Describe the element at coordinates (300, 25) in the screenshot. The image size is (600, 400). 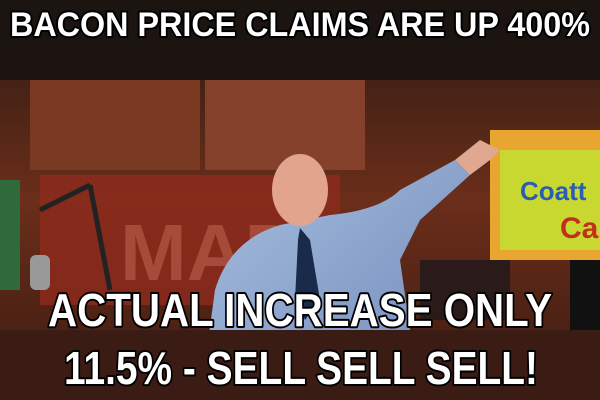
I see `top-text: BACON PRICE CLAIMS ARE UP 400%` at that location.